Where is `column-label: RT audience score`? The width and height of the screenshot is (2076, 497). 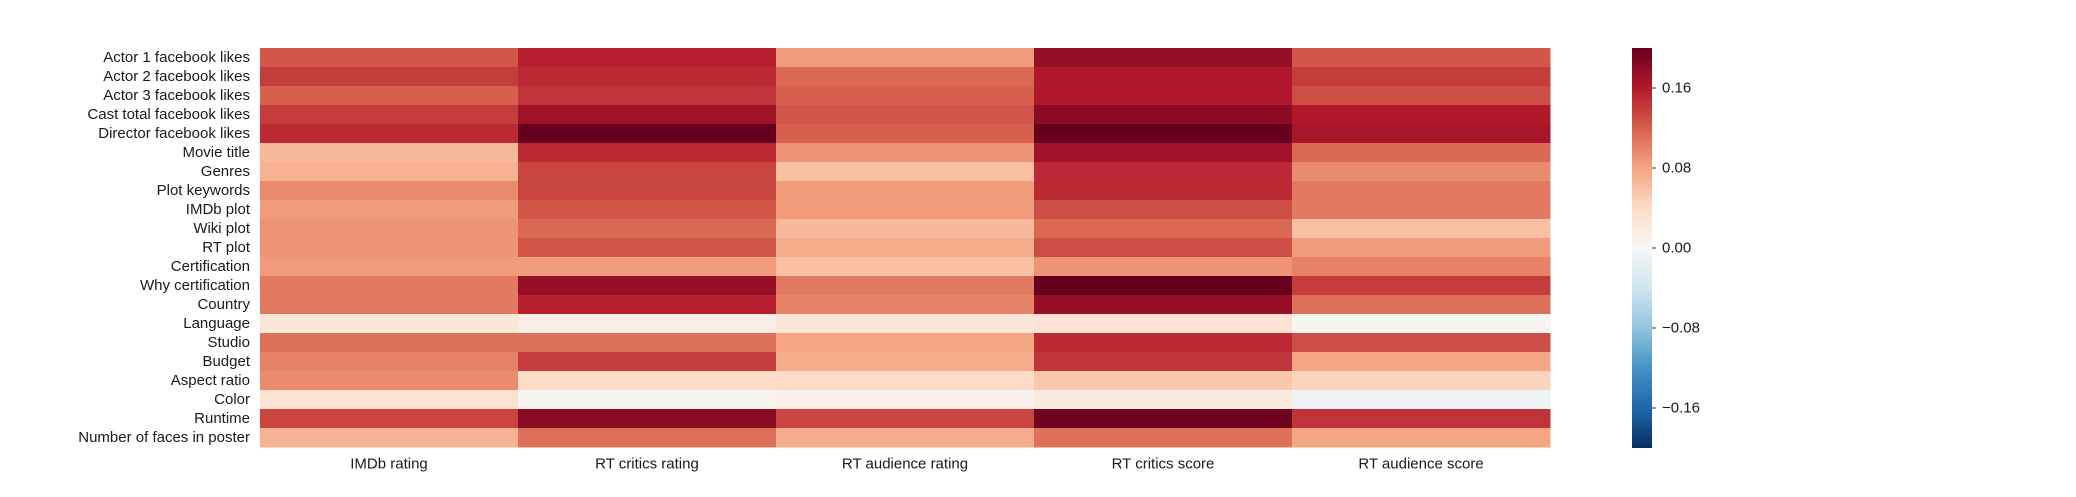 column-label: RT audience score is located at coordinates (1420, 464).